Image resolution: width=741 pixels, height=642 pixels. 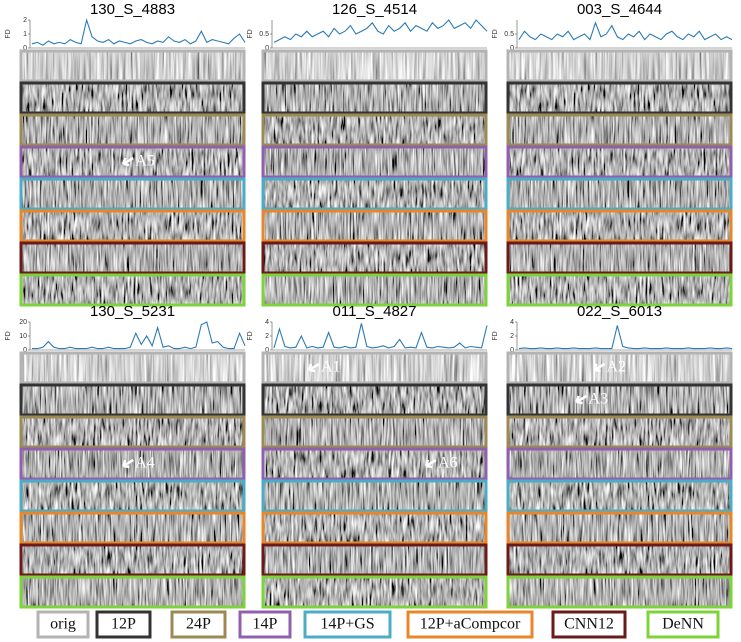 What do you see at coordinates (145, 463) in the screenshot?
I see `annotation-label: A4` at bounding box center [145, 463].